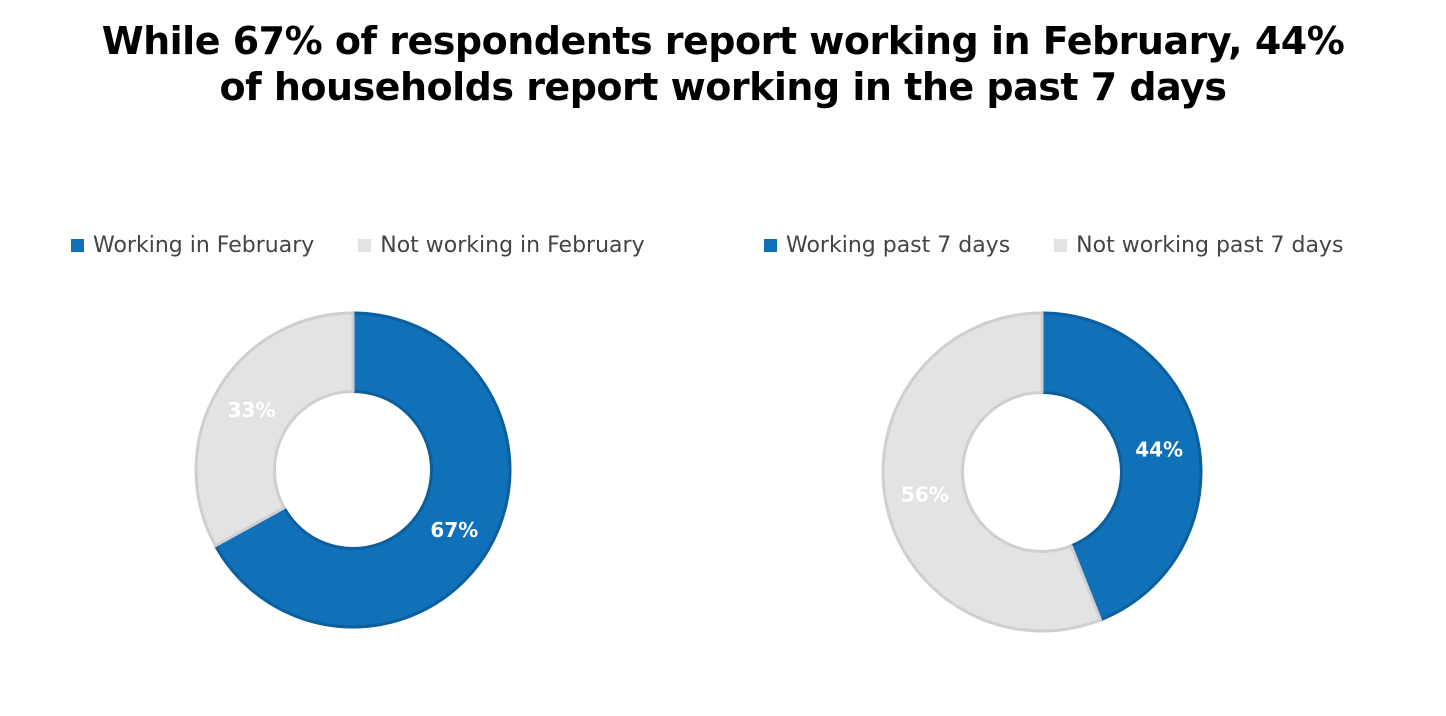 The image size is (1446, 716). I want to click on donut-slice-not-working-february, so click(274, 429).